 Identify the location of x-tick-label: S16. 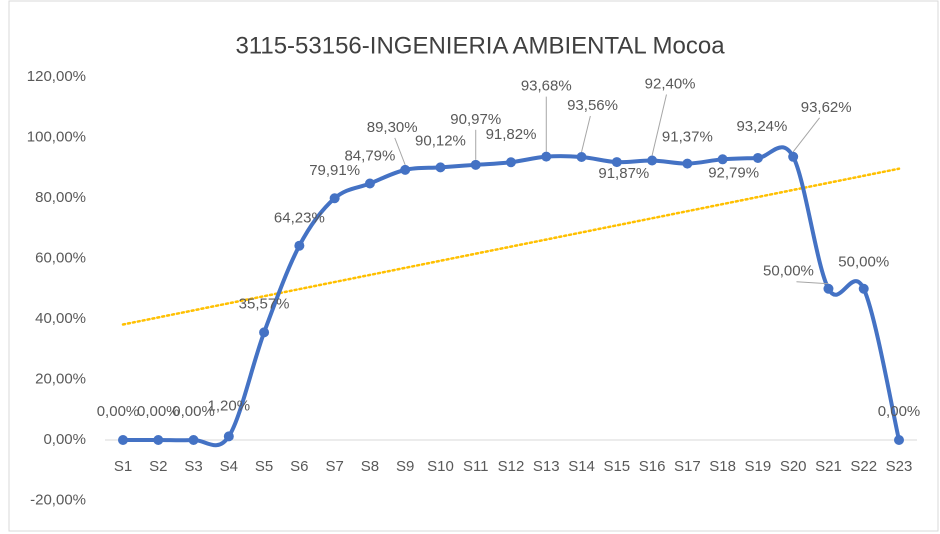
(652, 466).